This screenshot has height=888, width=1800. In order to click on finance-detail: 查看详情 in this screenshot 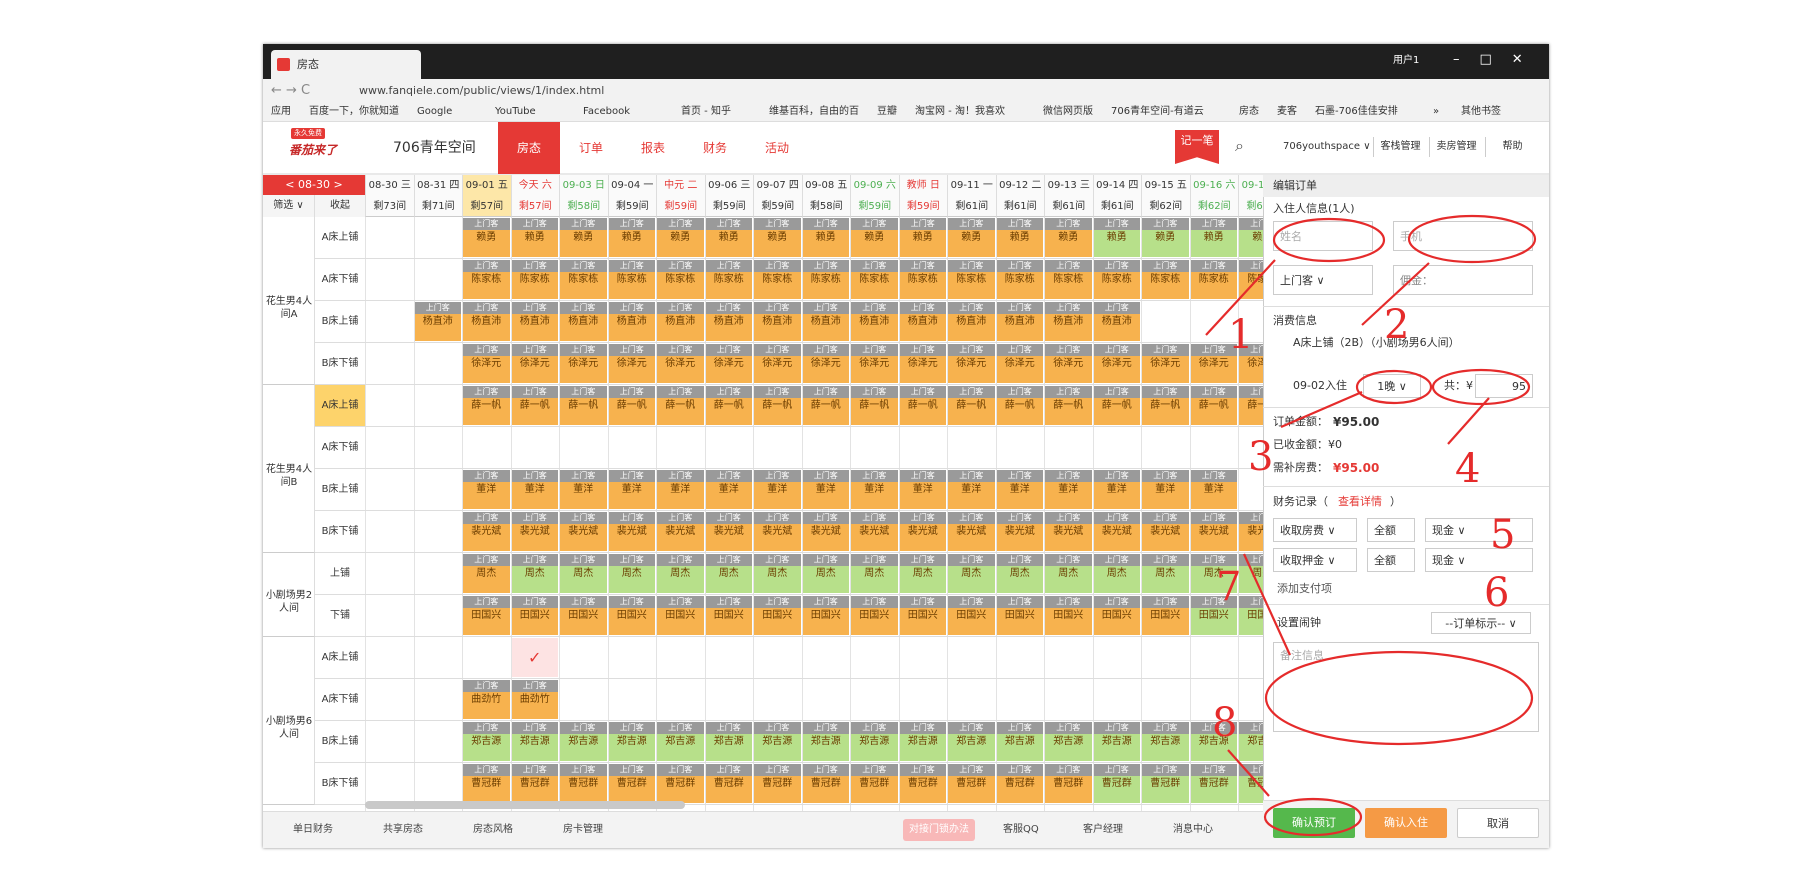, I will do `click(1360, 501)`.